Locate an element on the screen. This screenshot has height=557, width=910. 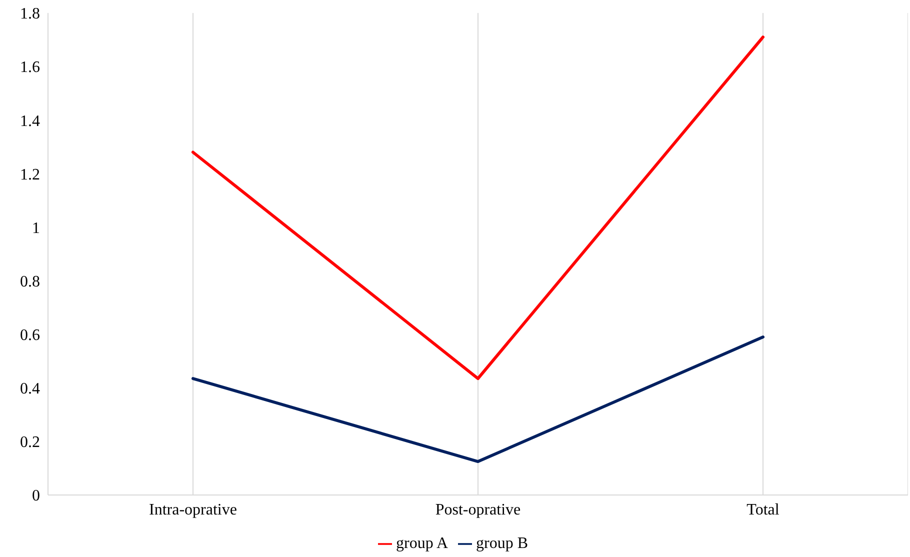
y-tick-label: 1 is located at coordinates (36, 228).